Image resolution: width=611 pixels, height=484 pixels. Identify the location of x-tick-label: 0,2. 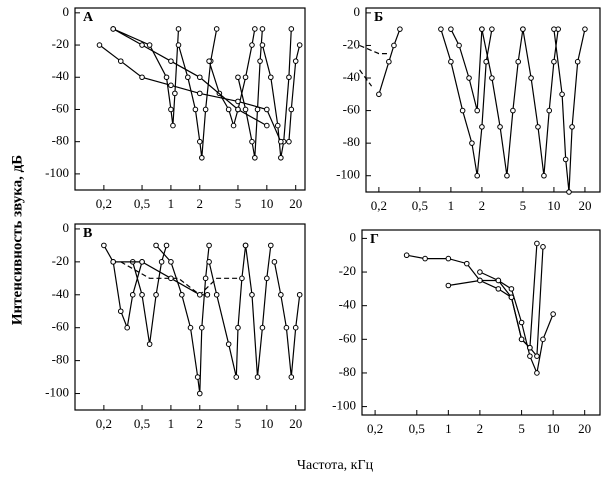
(104, 203).